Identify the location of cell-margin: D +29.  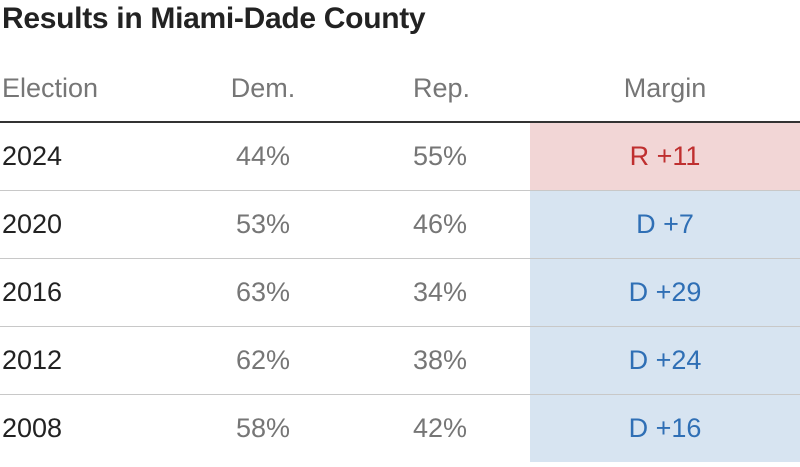
(665, 292).